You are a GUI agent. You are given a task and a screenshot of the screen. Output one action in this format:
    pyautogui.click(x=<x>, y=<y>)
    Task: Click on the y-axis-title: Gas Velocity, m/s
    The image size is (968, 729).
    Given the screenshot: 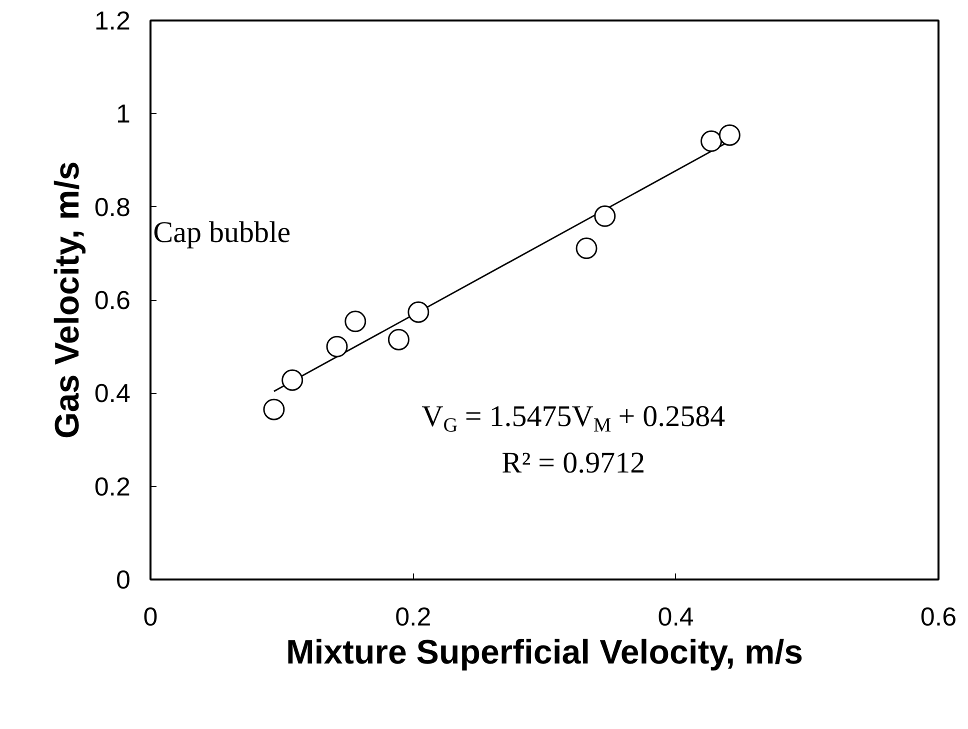 What is the action you would take?
    pyautogui.click(x=67, y=300)
    